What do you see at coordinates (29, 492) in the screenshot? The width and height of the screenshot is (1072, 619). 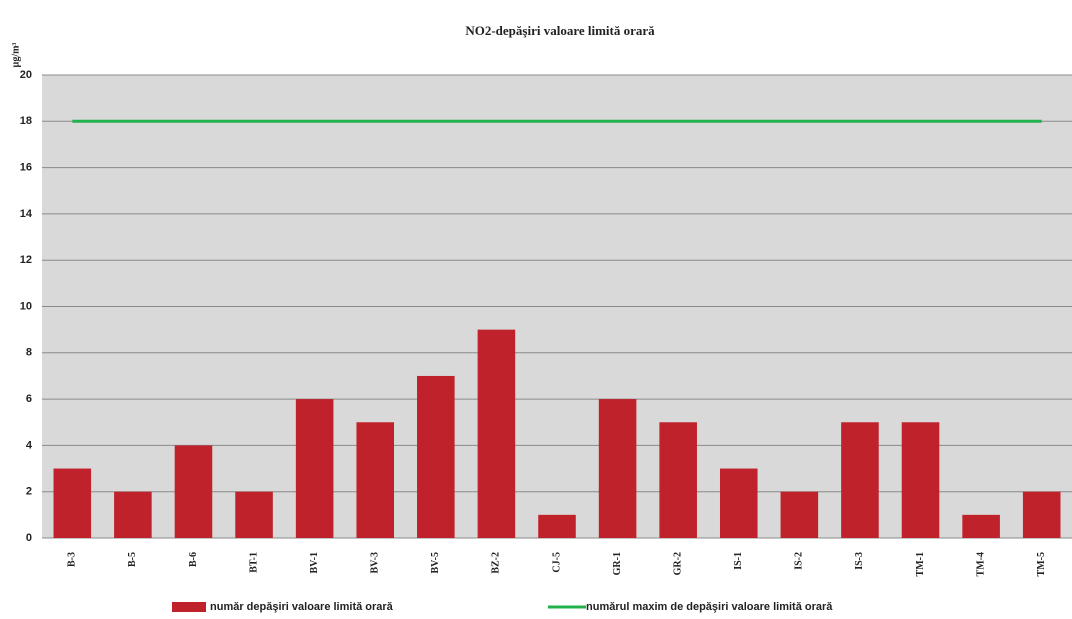 I see `y-tick-label: 2` at bounding box center [29, 492].